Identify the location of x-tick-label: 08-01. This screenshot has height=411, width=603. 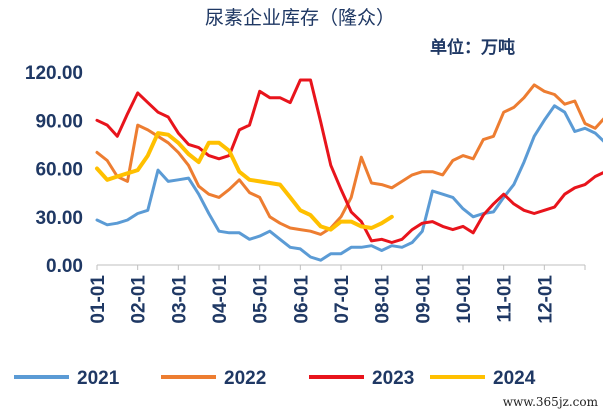
(383, 299).